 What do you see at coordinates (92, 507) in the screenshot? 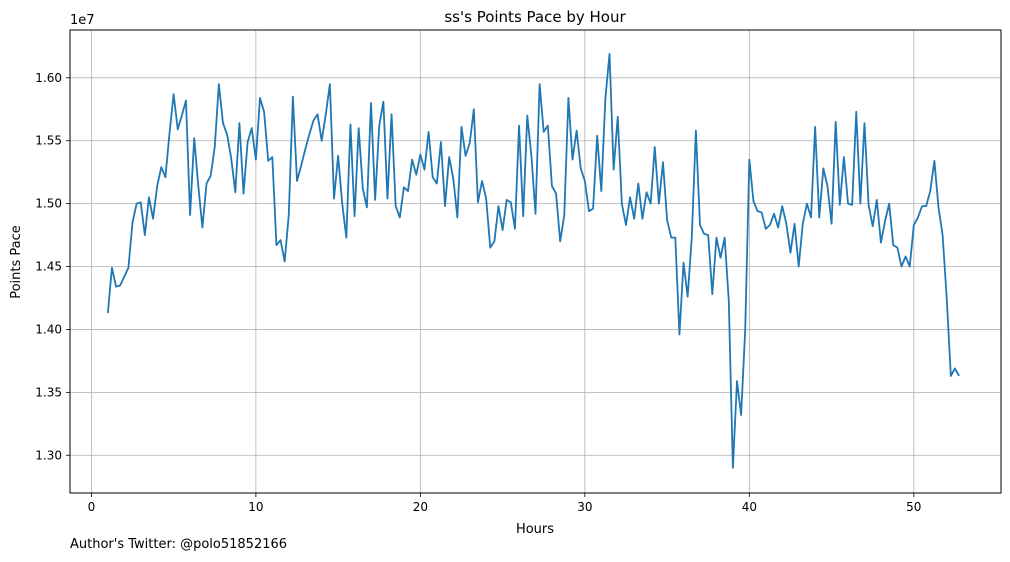
I see `x-tick-label: 0` at bounding box center [92, 507].